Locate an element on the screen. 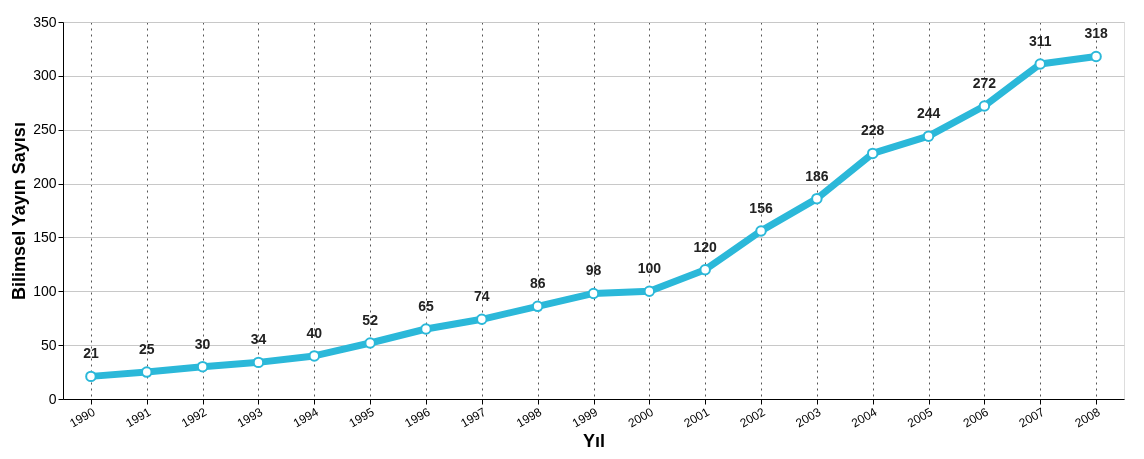 The height and width of the screenshot is (459, 1144). y-tick-label: 200 is located at coordinates (45, 183).